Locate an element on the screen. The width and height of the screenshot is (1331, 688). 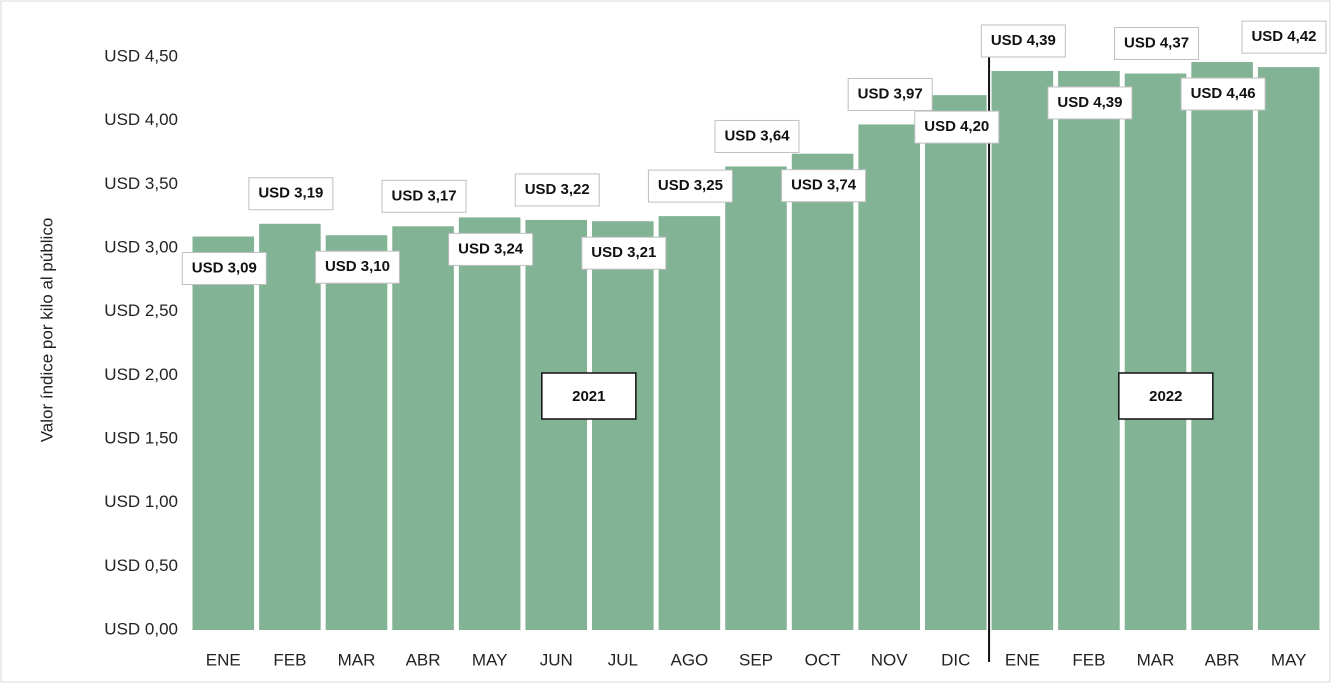
y-tick-label: USD 4,00 is located at coordinates (141, 119).